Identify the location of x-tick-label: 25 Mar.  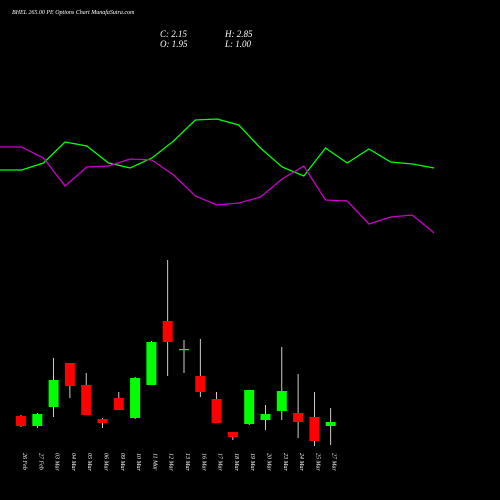
(317, 462).